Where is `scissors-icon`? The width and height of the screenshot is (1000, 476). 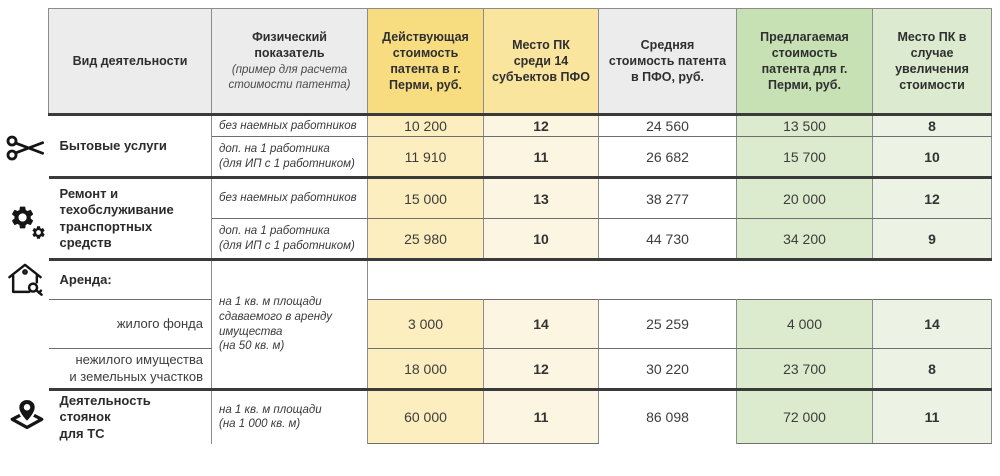 scissors-icon is located at coordinates (26, 148).